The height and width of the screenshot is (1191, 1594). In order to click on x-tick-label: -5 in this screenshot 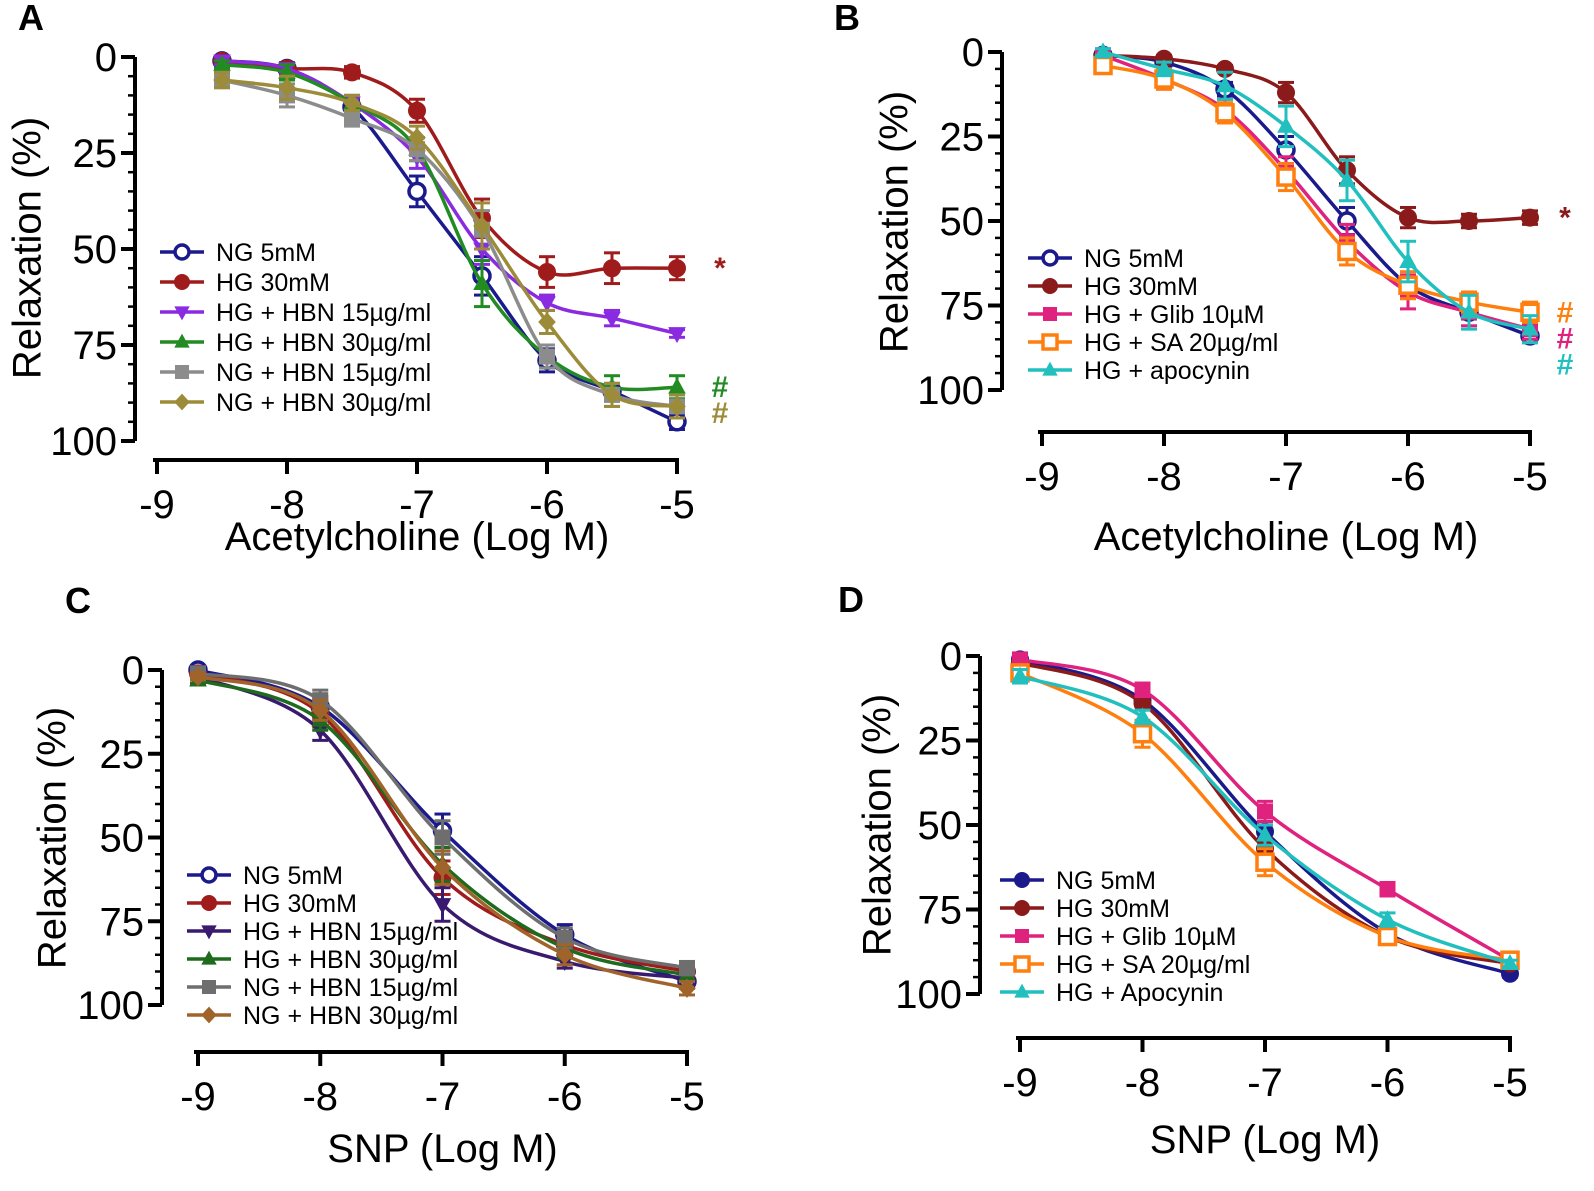, I will do `click(1530, 477)`.